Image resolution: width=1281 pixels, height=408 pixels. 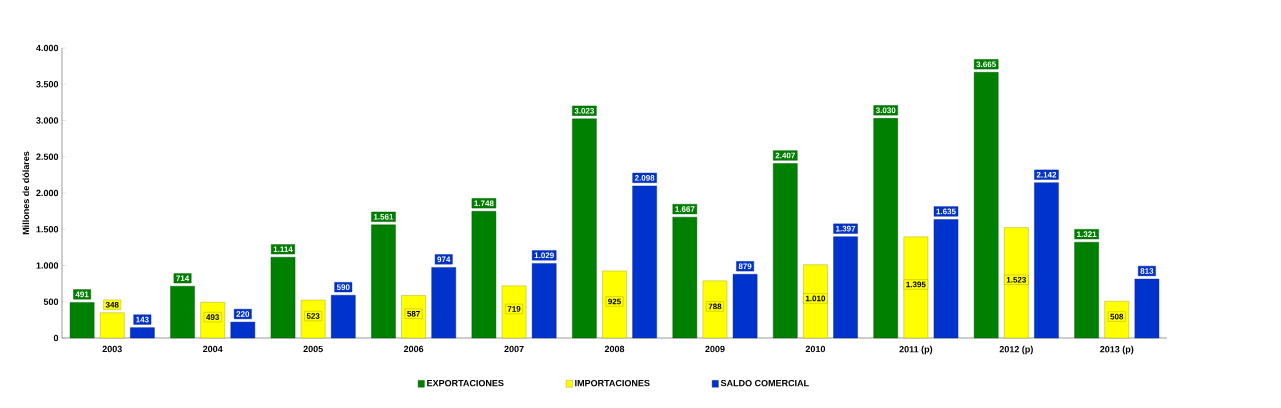 I want to click on data-label: 1.029, so click(x=544, y=255).